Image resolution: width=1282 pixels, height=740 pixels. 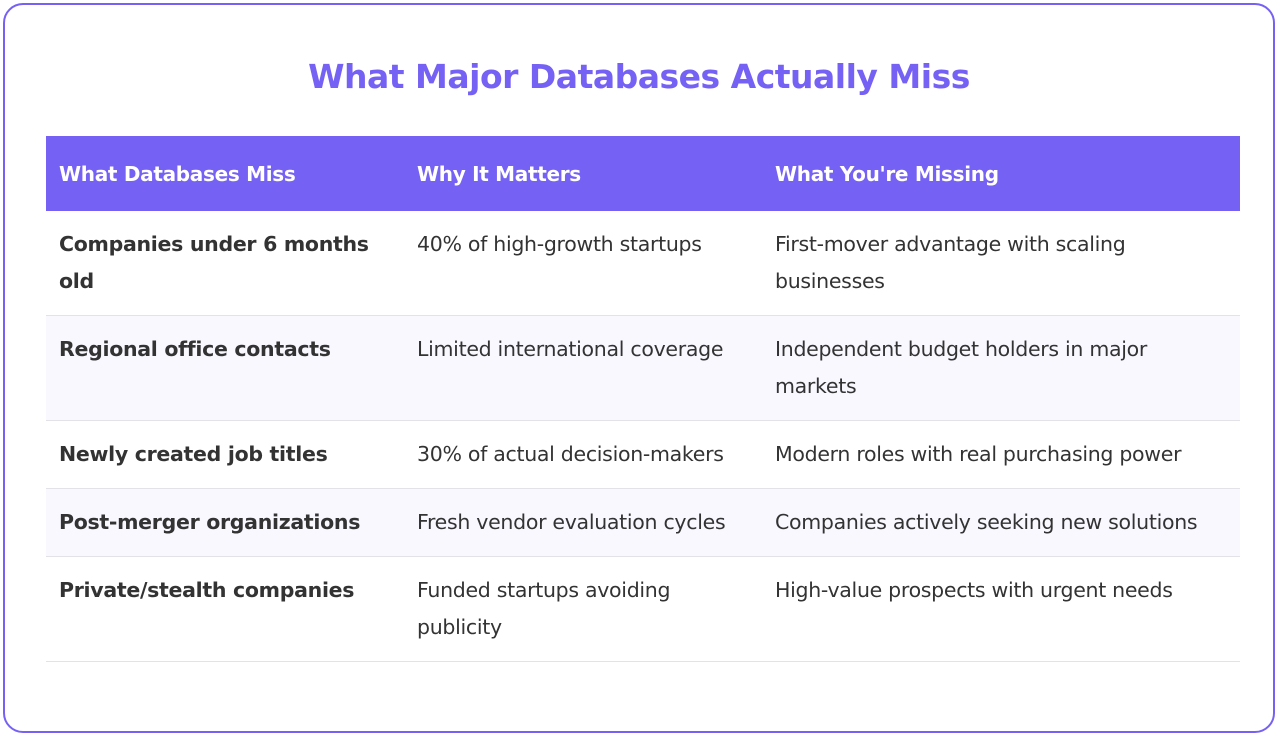 What do you see at coordinates (499, 173) in the screenshot?
I see `header-why-it-matters: Why It Matters` at bounding box center [499, 173].